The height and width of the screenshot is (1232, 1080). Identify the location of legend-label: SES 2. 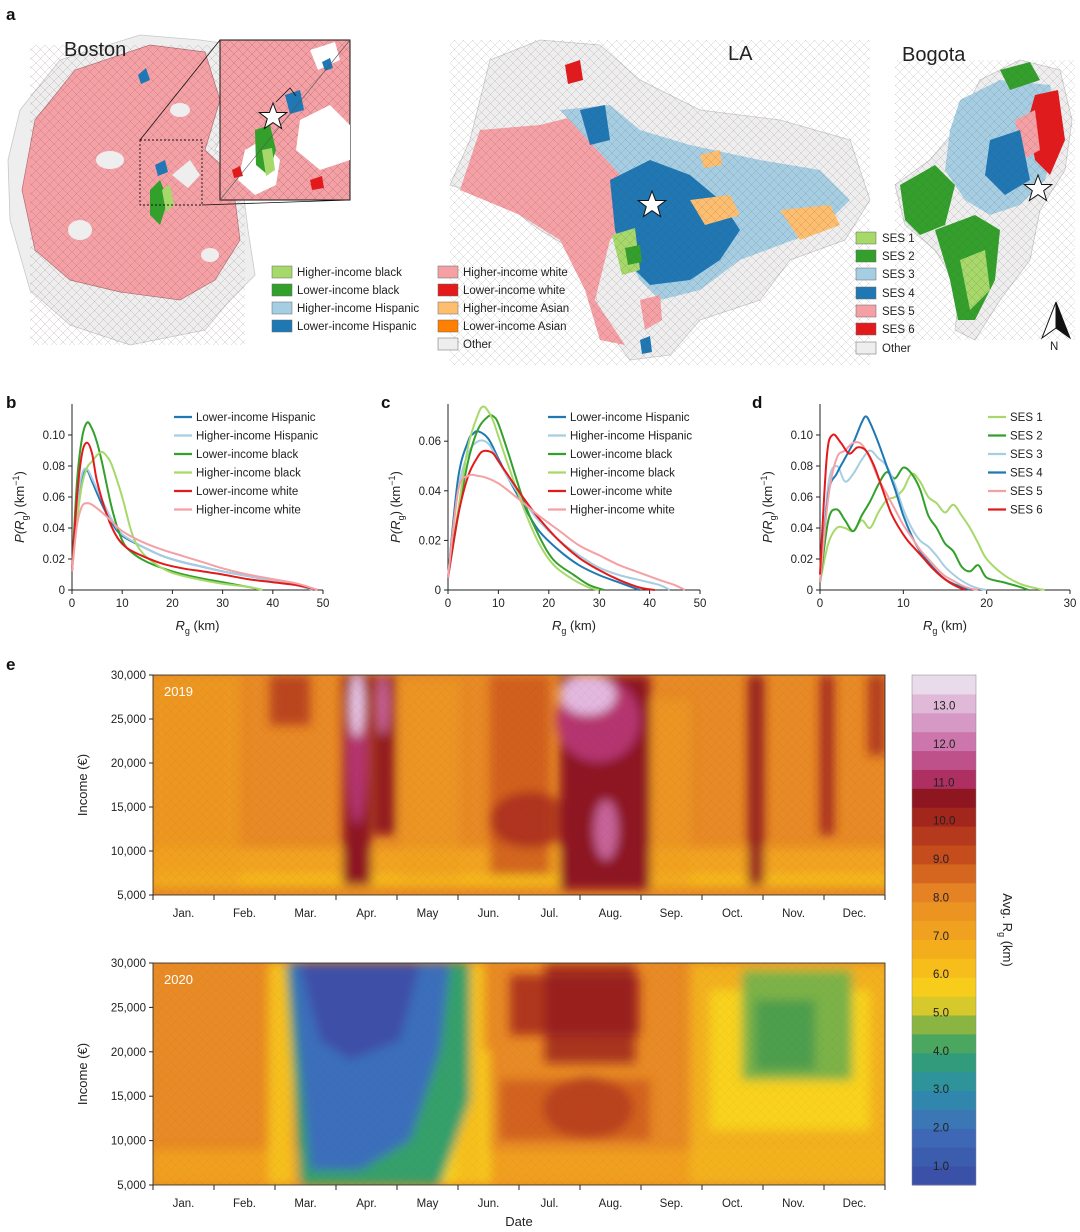
(1026, 437).